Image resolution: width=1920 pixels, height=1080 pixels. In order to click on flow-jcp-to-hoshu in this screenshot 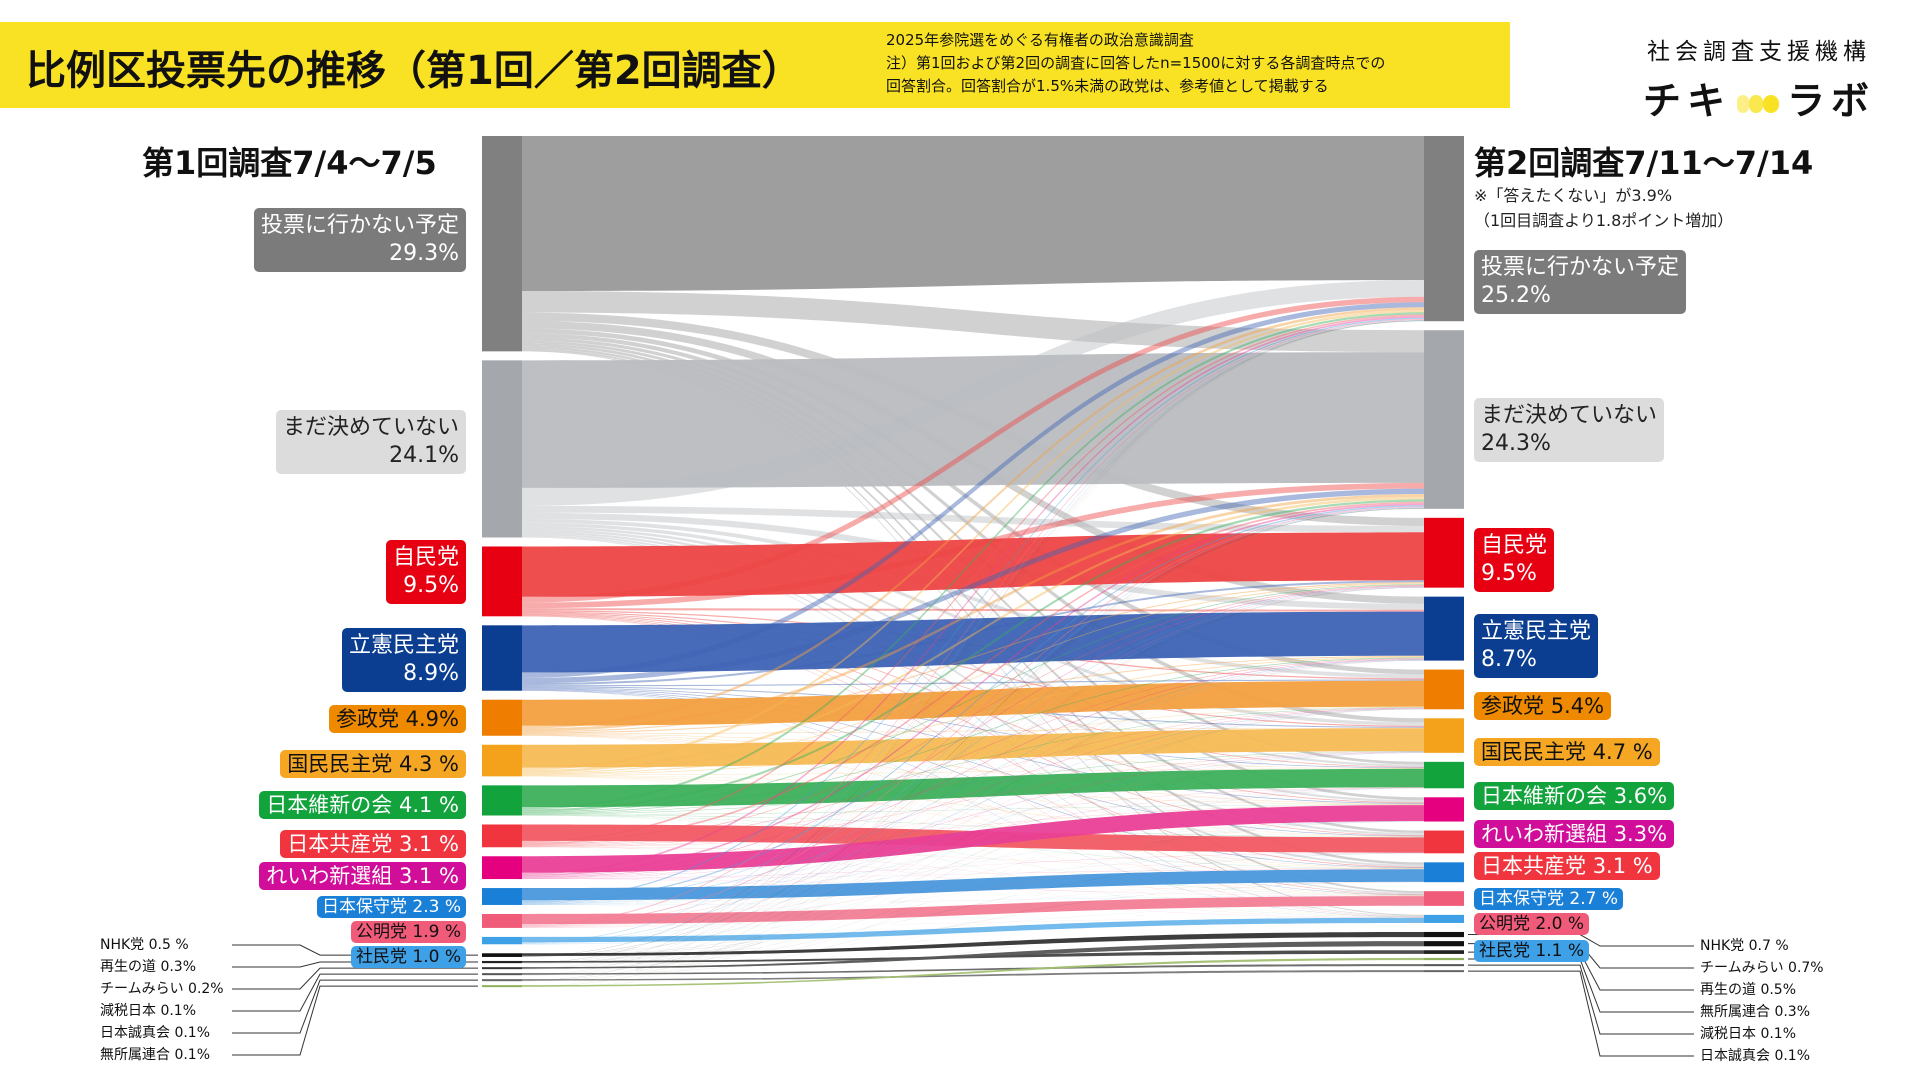, I will do `click(973, 858)`.